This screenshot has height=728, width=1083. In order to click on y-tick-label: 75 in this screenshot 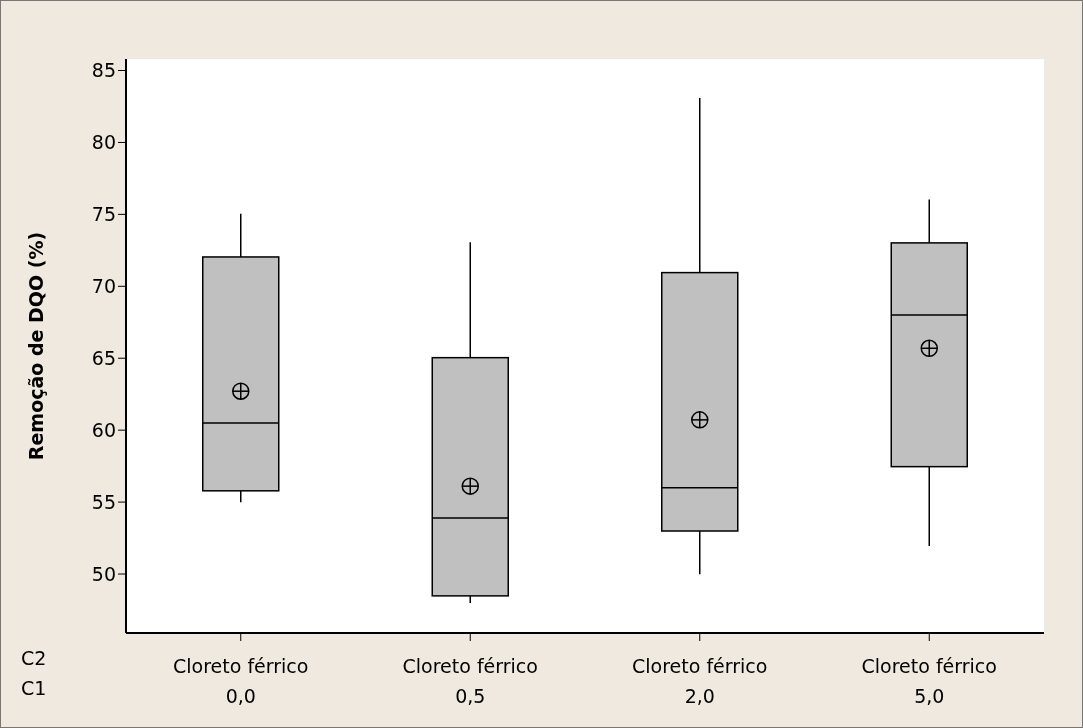, I will do `click(103, 214)`.